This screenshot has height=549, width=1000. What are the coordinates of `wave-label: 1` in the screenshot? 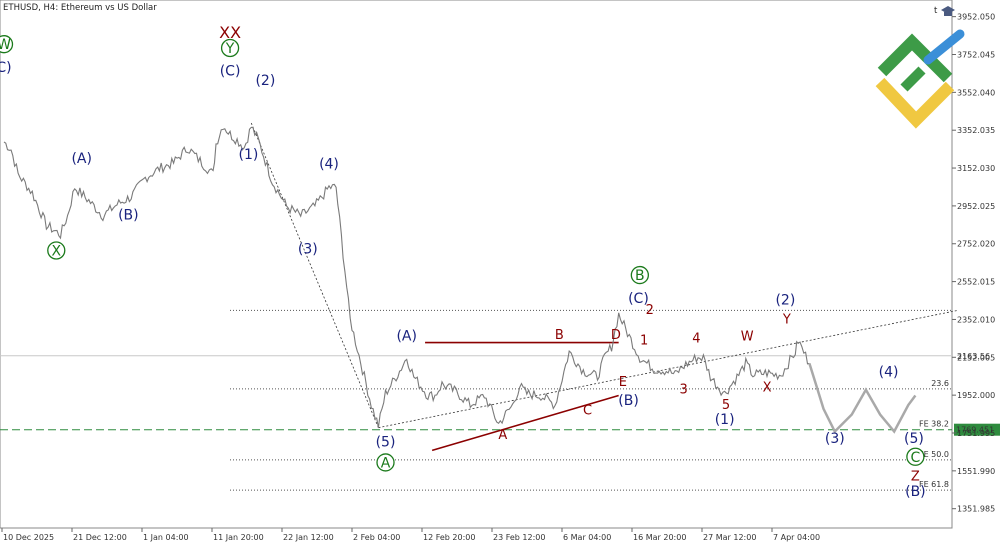 It's located at (644, 340).